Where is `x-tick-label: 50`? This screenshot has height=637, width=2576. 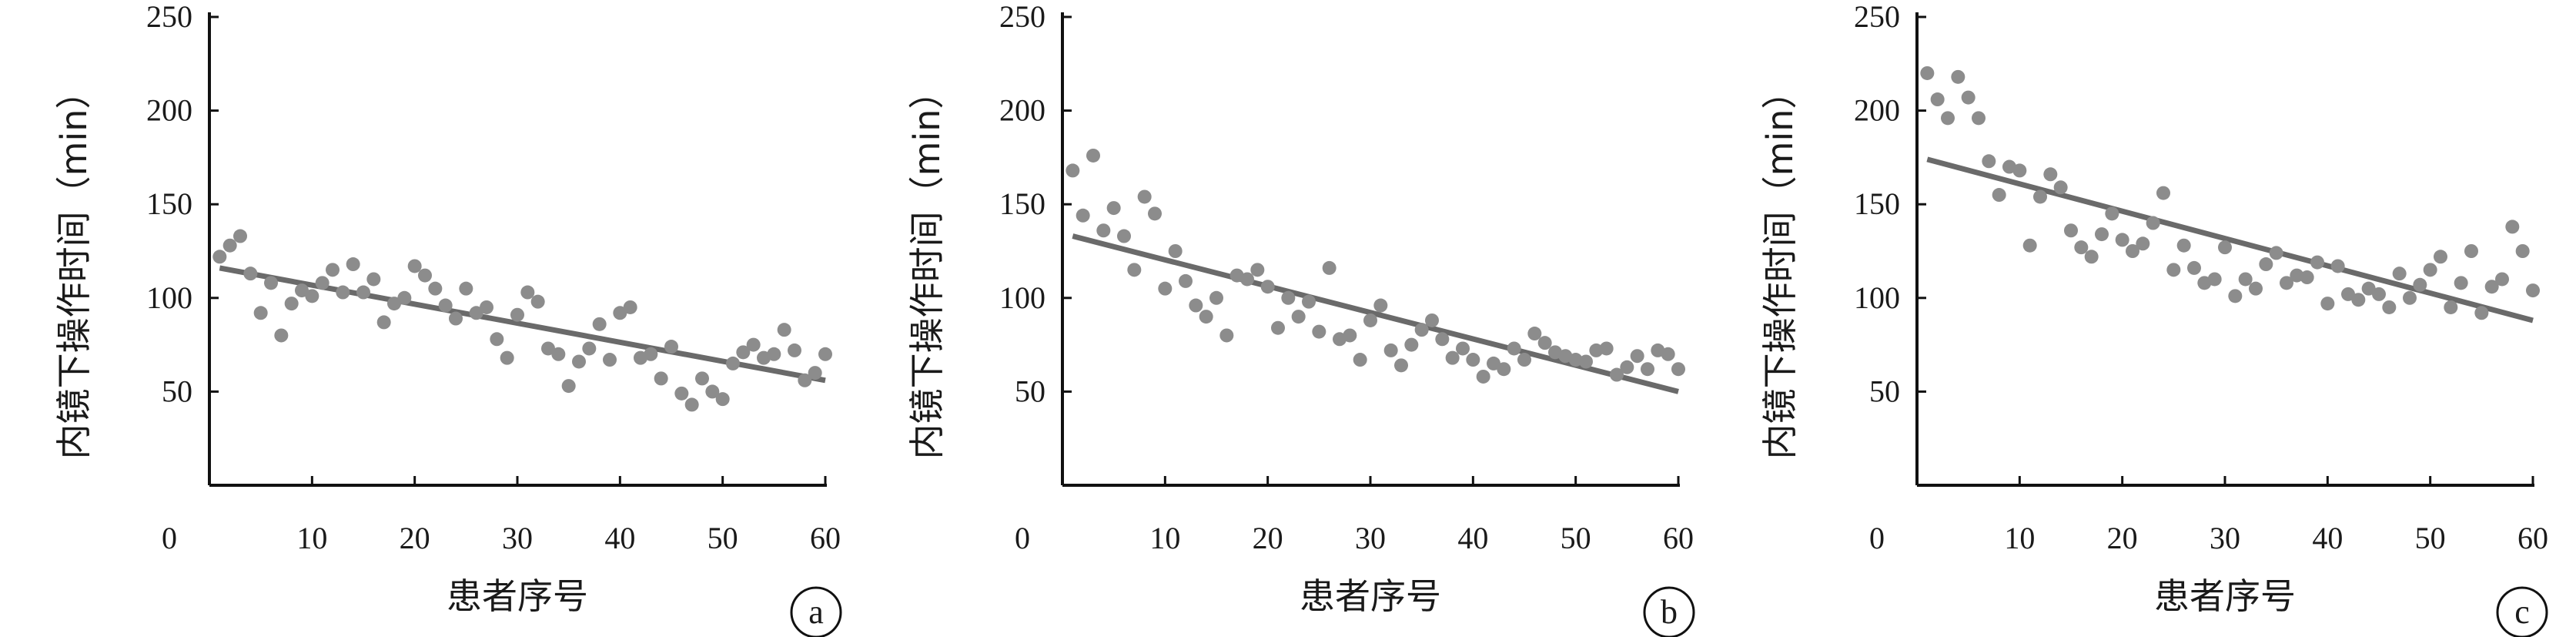
x-tick-label: 50 is located at coordinates (723, 538).